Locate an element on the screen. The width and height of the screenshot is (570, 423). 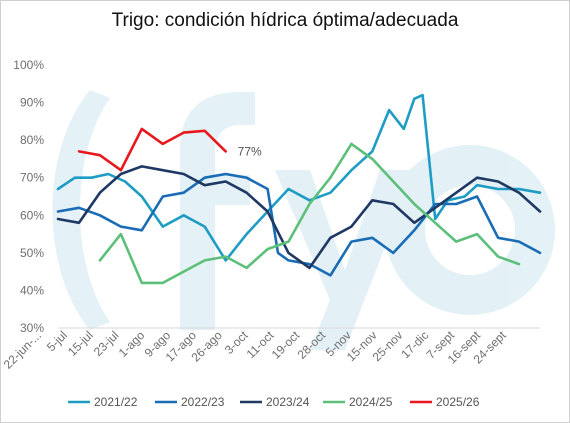
legend: 2021/22 2022/23 2023/24 2024/25 2025/26 is located at coordinates (274, 402).